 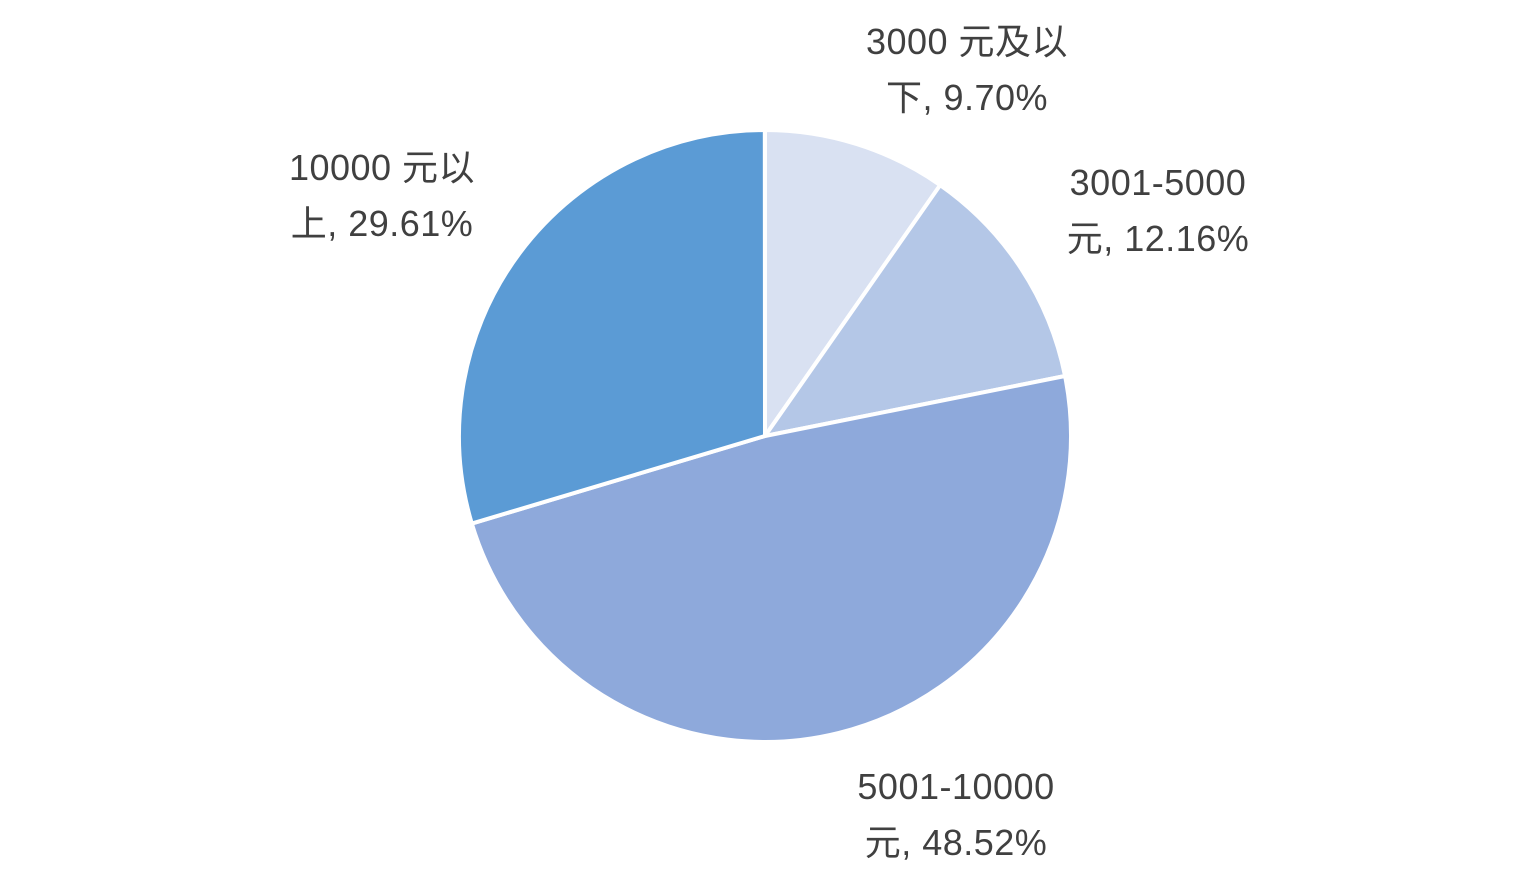 What do you see at coordinates (956, 842) in the screenshot?
I see `slice-label-line-2: 元, 48.52%` at bounding box center [956, 842].